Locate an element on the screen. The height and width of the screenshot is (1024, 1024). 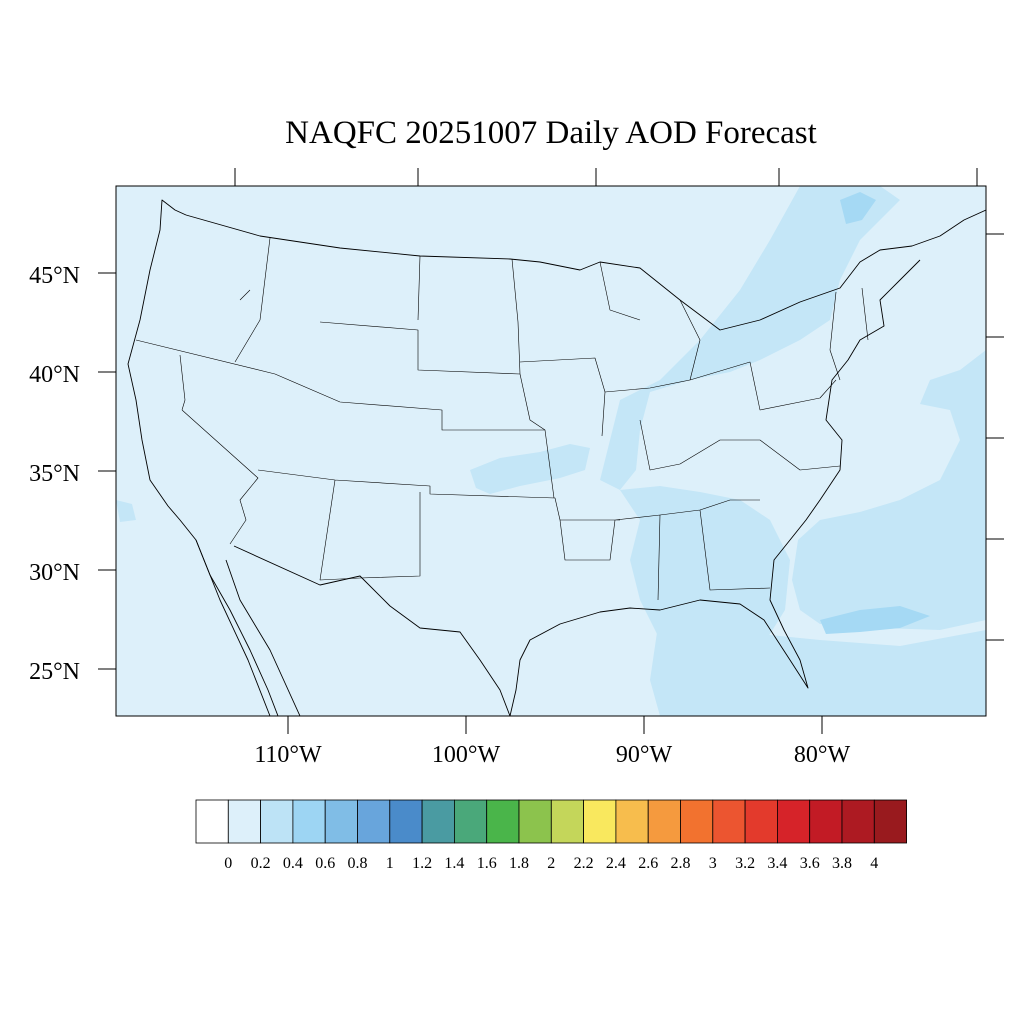
lon-label: 110°W is located at coordinates (288, 755).